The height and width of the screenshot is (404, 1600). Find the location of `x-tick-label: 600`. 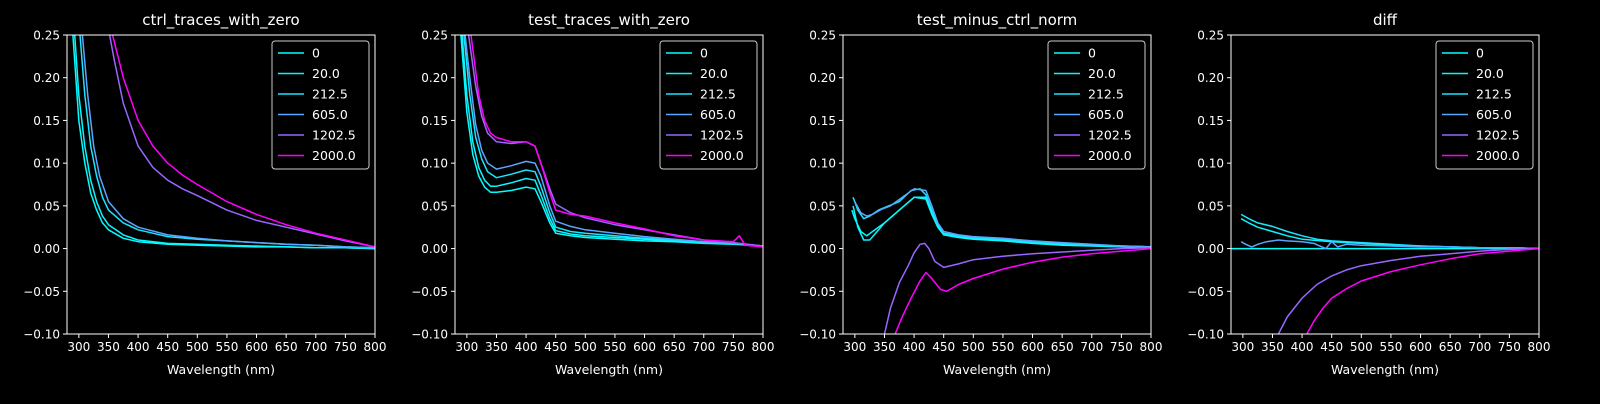

x-tick-label: 600 is located at coordinates (644, 347).